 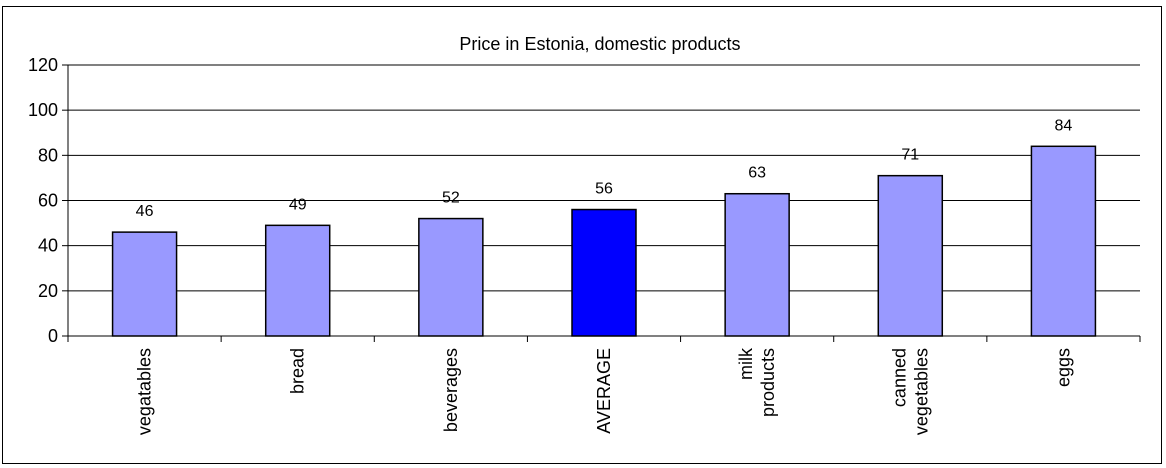 What do you see at coordinates (910, 255) in the screenshot?
I see `bar-canned-vegetables` at bounding box center [910, 255].